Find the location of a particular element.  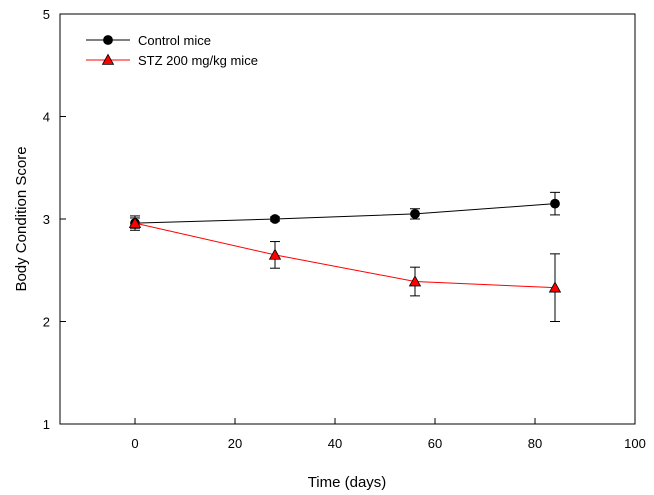

legend-entry-label: STZ 200 mg/kg mice is located at coordinates (198, 60).